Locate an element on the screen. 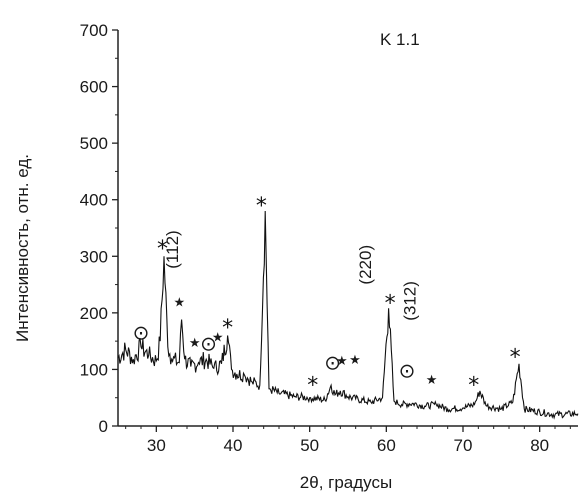 The image size is (581, 497). y-tick-label: 500 is located at coordinates (94, 143).